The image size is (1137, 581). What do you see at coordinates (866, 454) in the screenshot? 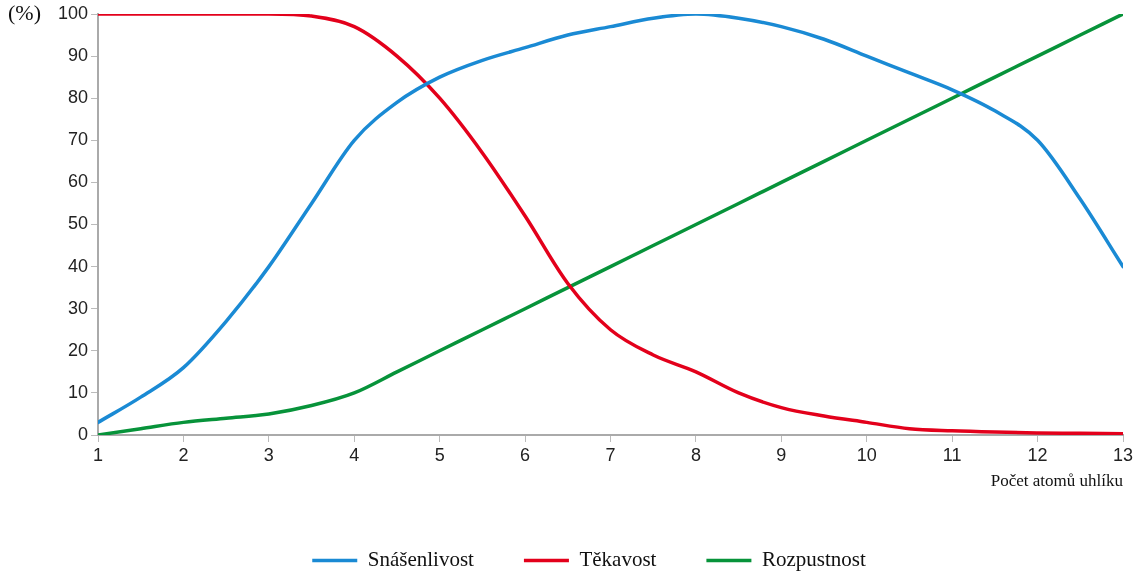
I see `x-tick-label: 10` at bounding box center [866, 454].